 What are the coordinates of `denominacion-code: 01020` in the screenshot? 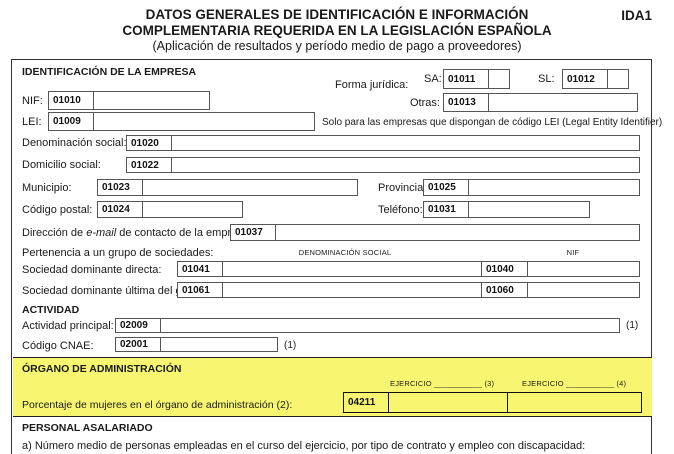 It's located at (149, 143).